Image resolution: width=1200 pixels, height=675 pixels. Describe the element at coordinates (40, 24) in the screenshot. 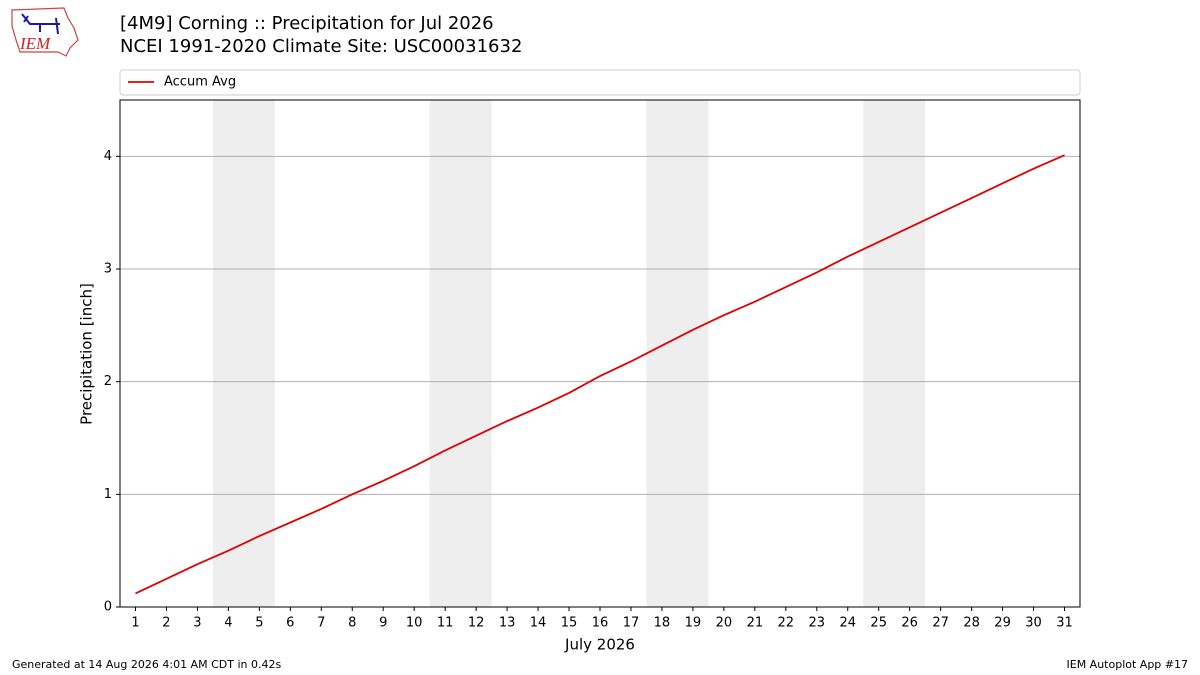

I see `logo-icon` at that location.